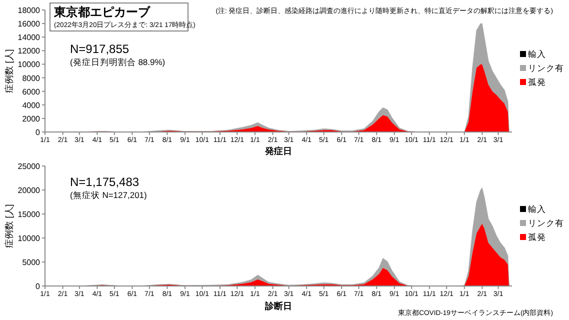  What do you see at coordinates (278, 306) in the screenshot?
I see `x-axis-title: 診断日` at bounding box center [278, 306].